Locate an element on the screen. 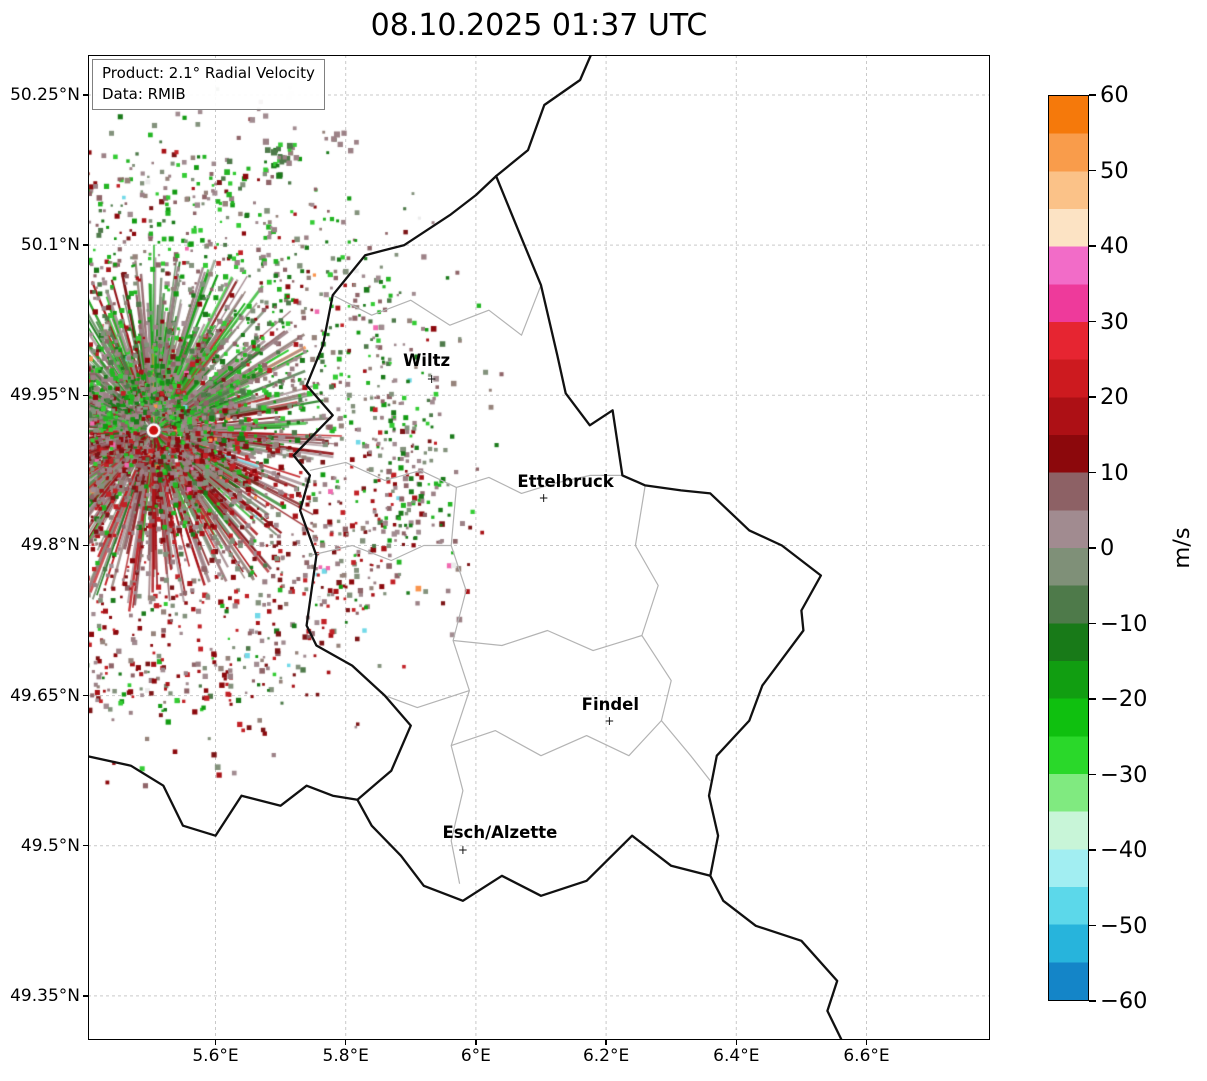 Image resolution: width=1207 pixels, height=1081 pixels. colorbar-tick-label: 50 is located at coordinates (1114, 170).